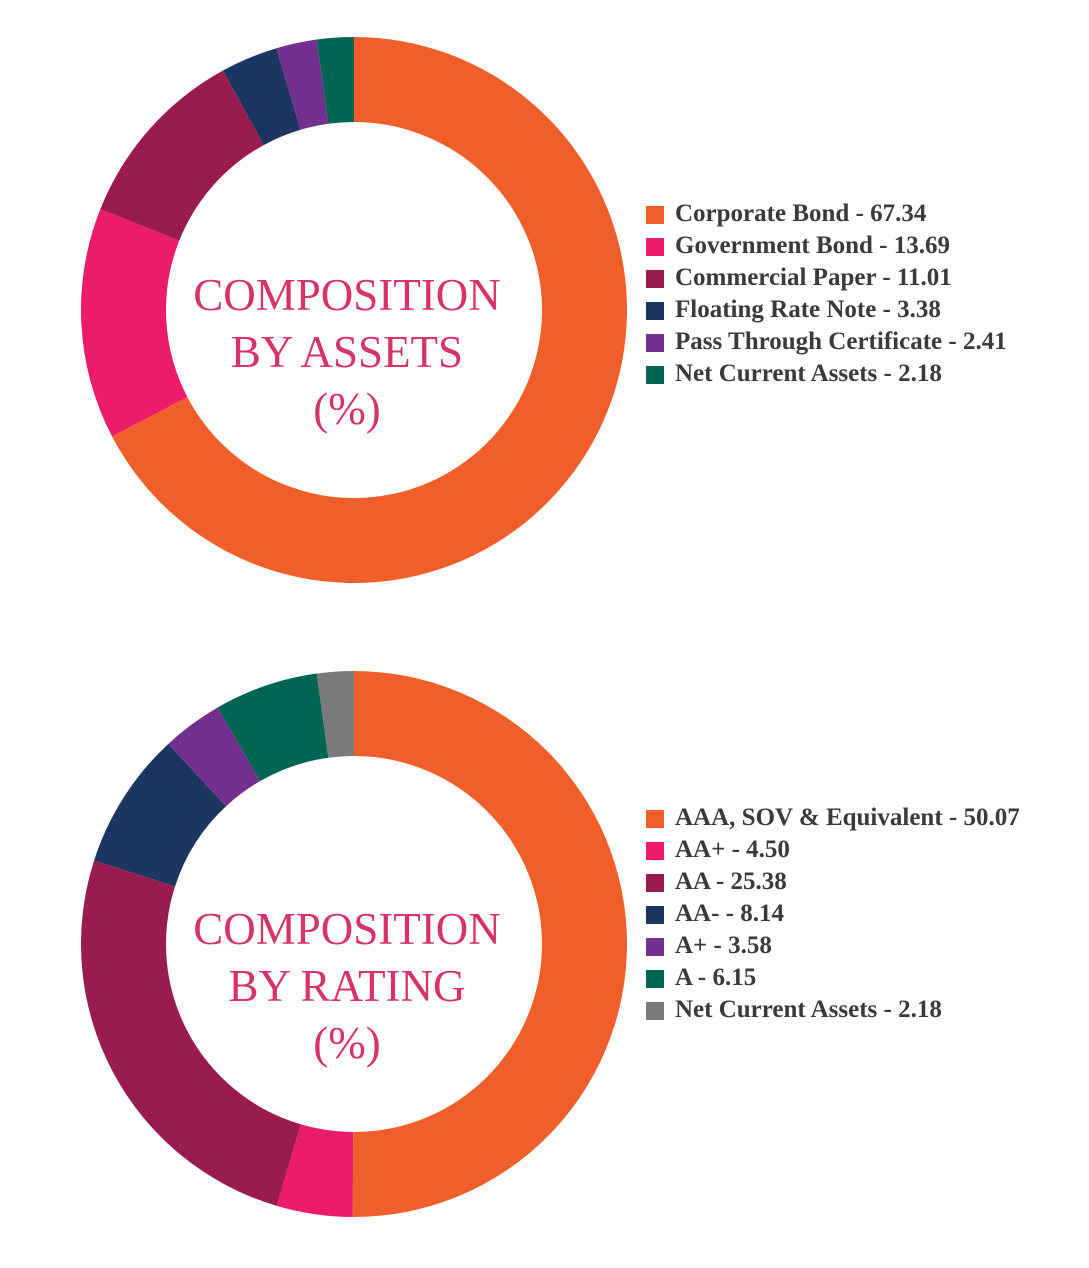 The height and width of the screenshot is (1268, 1089). Describe the element at coordinates (836, 946) in the screenshot. I see `legend-item: A+ - 3.58` at that location.